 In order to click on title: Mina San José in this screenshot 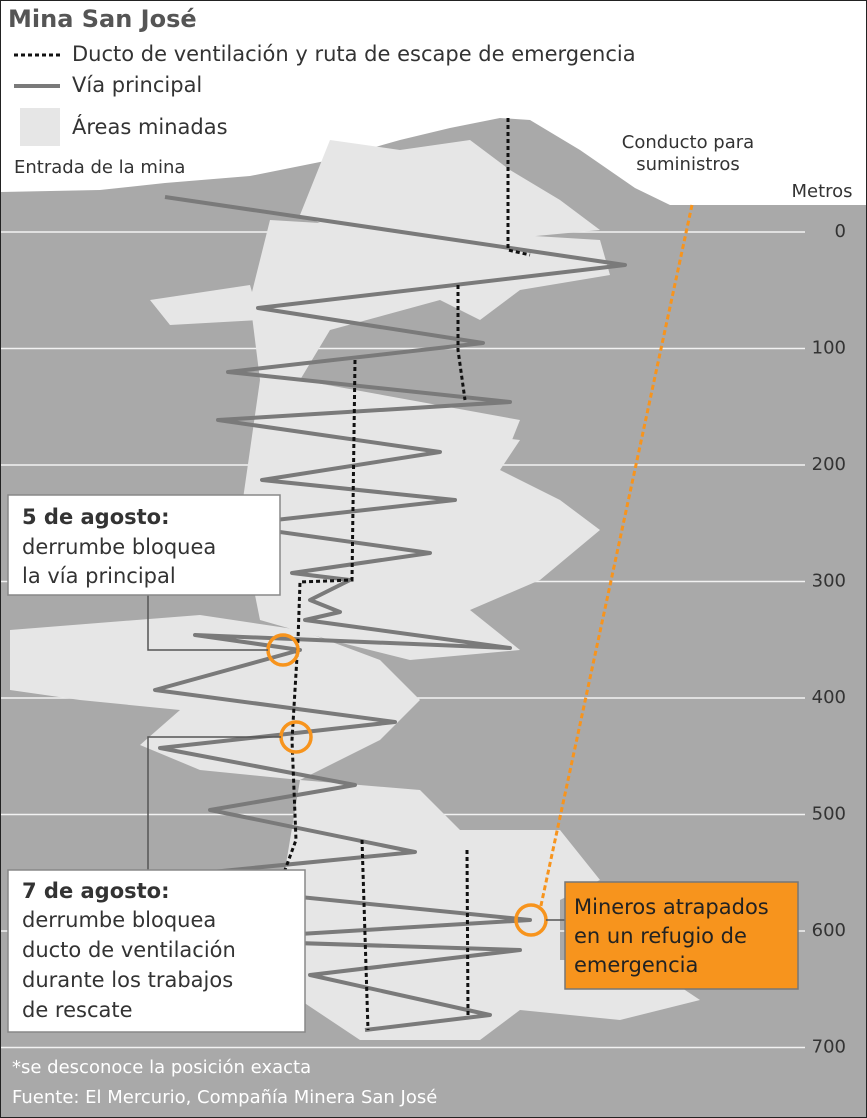, I will do `click(102, 19)`.